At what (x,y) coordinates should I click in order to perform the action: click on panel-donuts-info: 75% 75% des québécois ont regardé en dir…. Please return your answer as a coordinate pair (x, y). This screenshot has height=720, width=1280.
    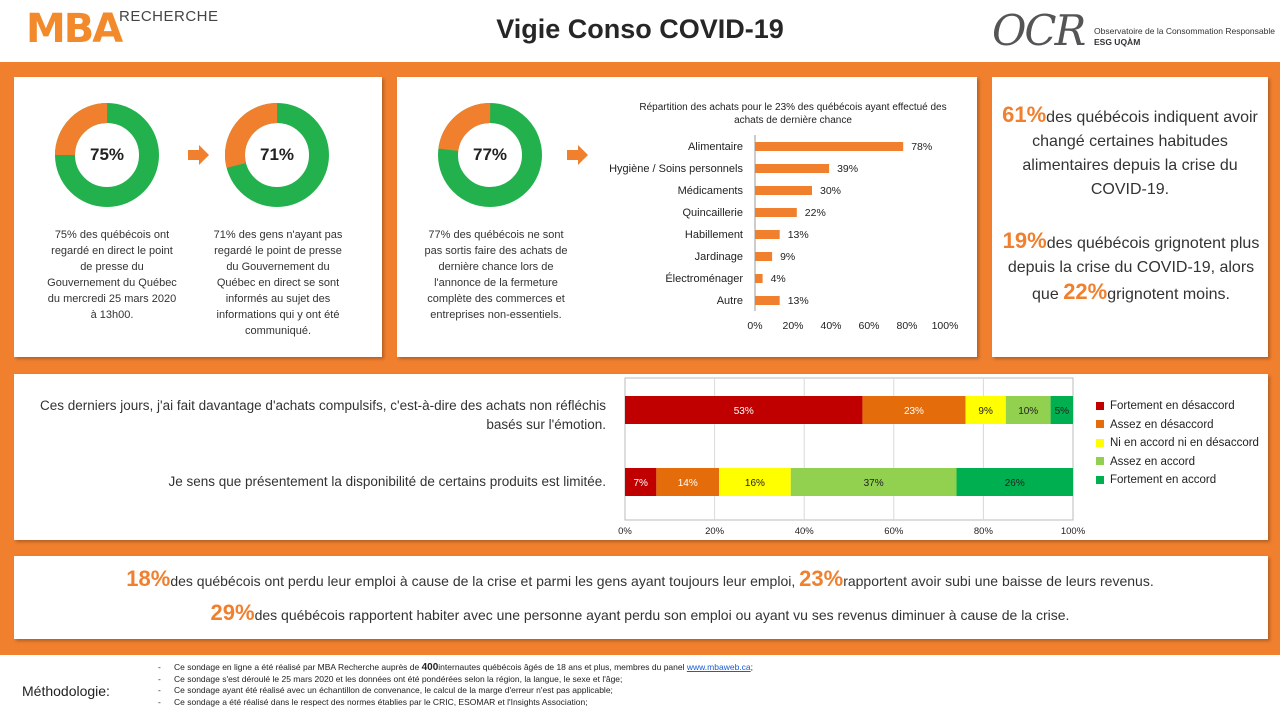
    Looking at the image, I should click on (198, 217).